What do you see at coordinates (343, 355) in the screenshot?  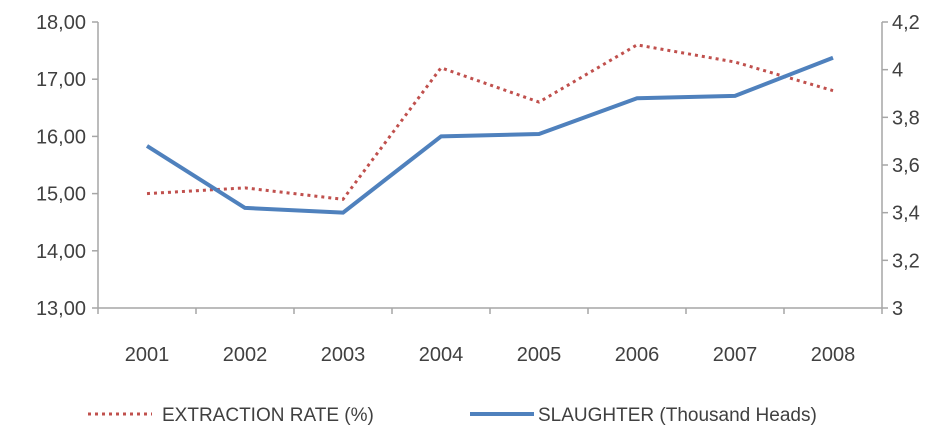 I see `x-tick-label: 2003` at bounding box center [343, 355].